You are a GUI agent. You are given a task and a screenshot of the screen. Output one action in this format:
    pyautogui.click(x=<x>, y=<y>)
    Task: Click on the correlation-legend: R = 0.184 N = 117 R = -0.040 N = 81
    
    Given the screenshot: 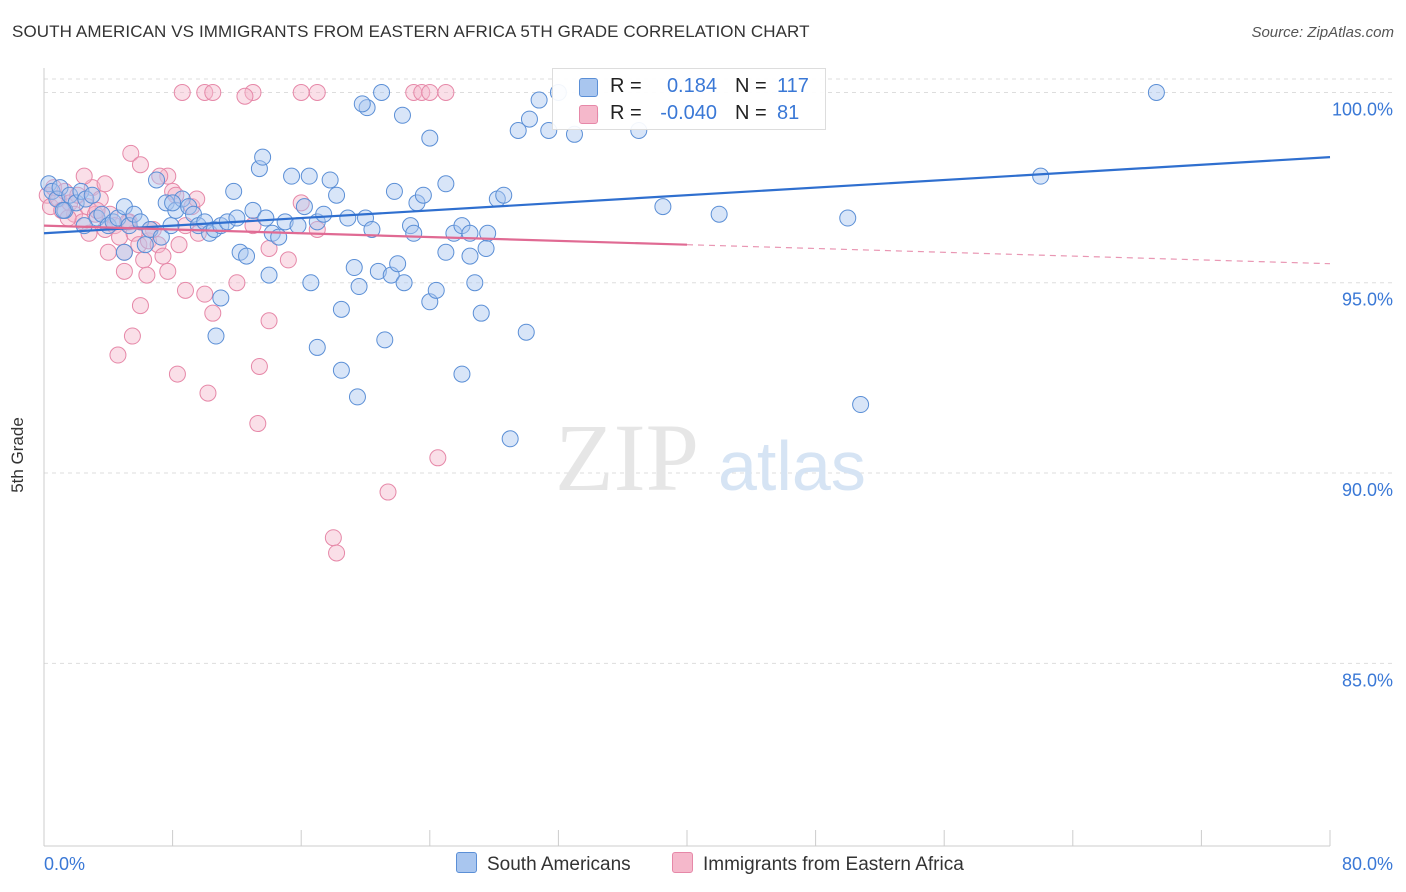 What is the action you would take?
    pyautogui.click(x=689, y=99)
    